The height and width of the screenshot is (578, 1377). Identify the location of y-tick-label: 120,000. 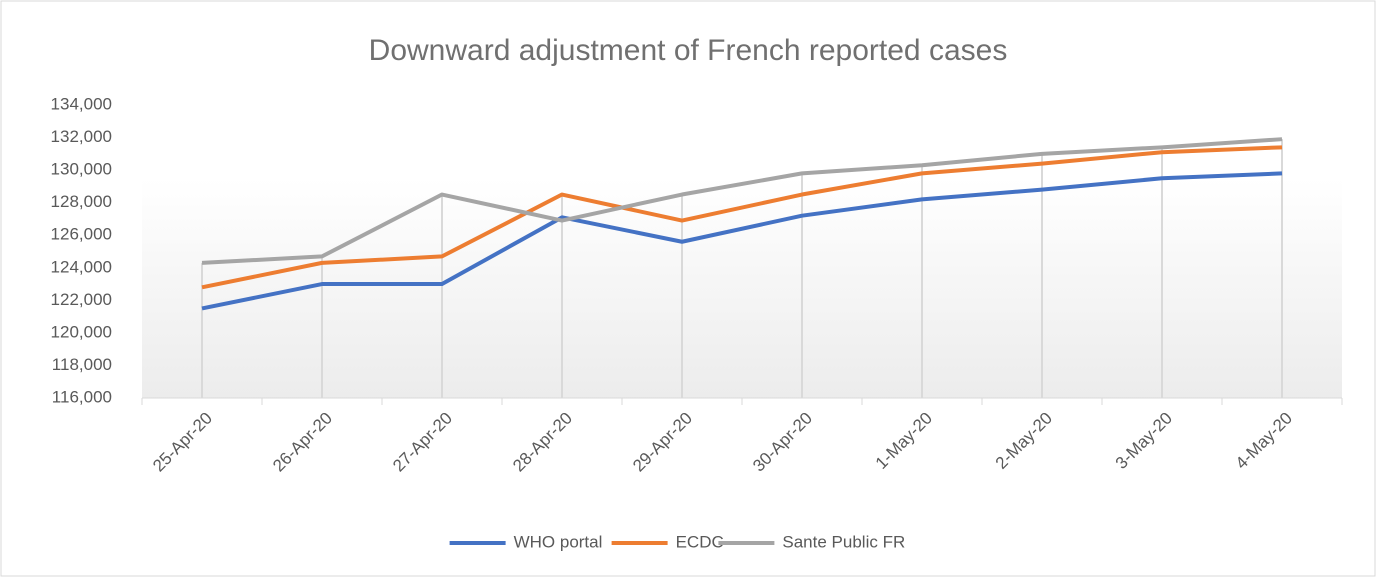
(81, 331).